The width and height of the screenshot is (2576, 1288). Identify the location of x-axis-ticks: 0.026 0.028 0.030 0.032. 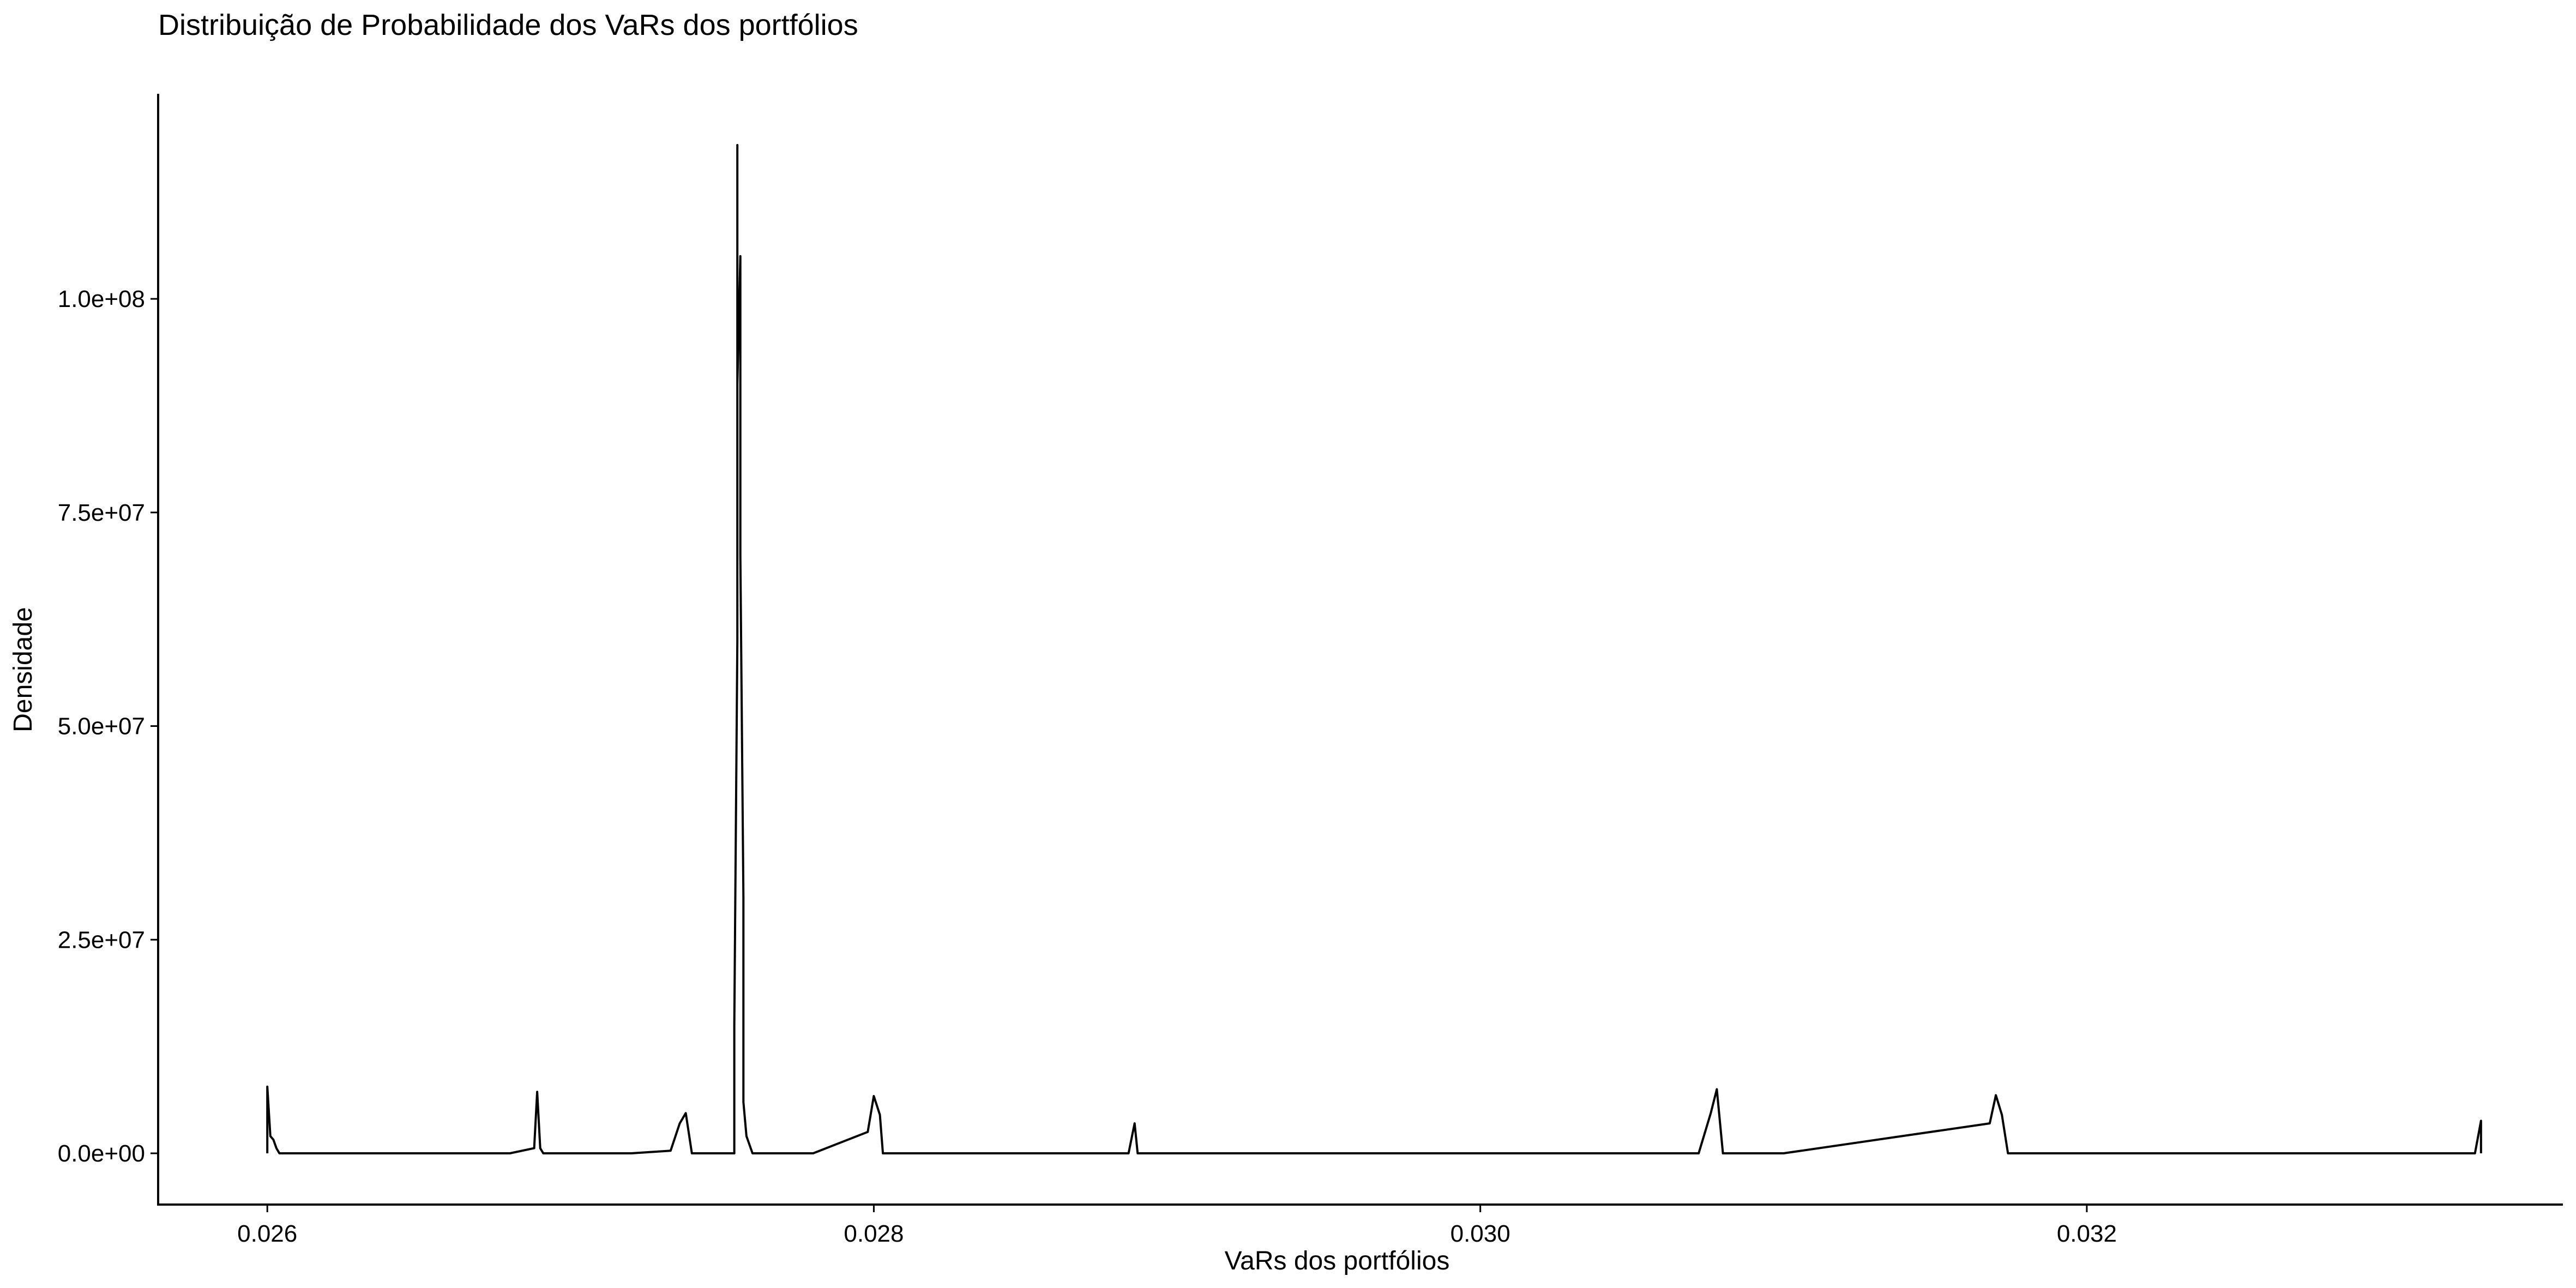
(1177, 1226).